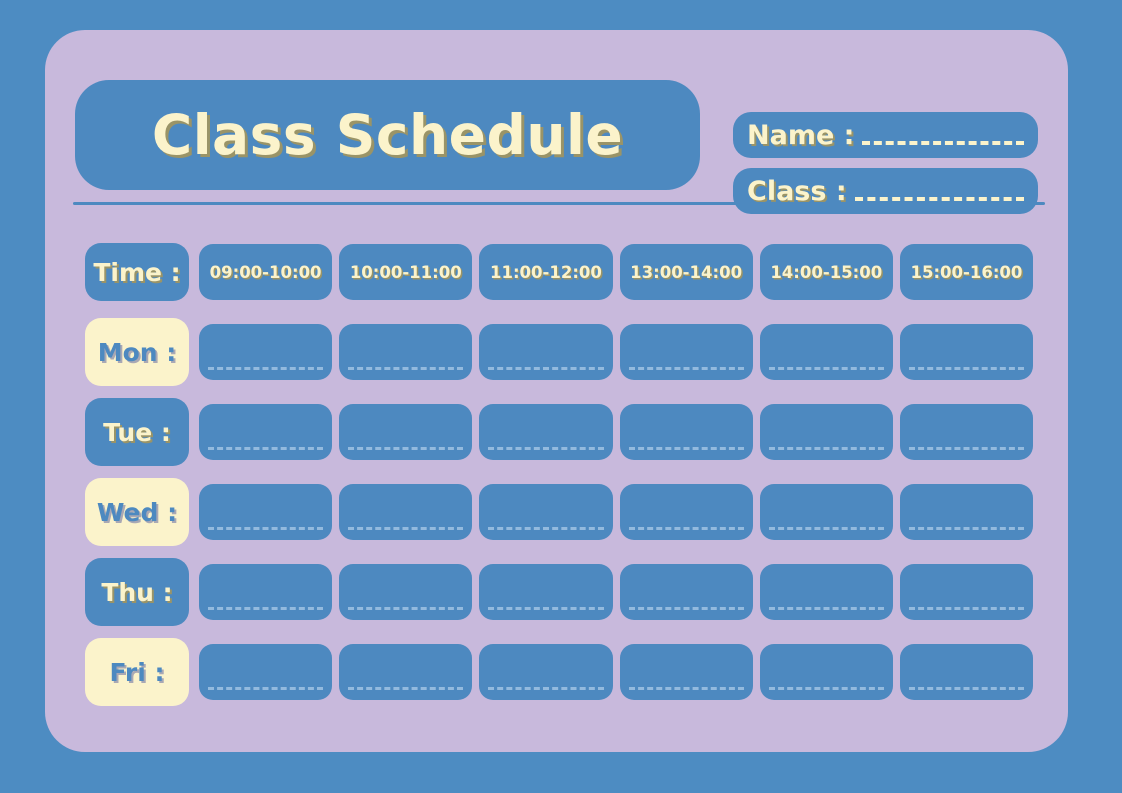 Image resolution: width=1122 pixels, height=793 pixels. Describe the element at coordinates (137, 272) in the screenshot. I see `time-header-label-text: Time :` at that location.